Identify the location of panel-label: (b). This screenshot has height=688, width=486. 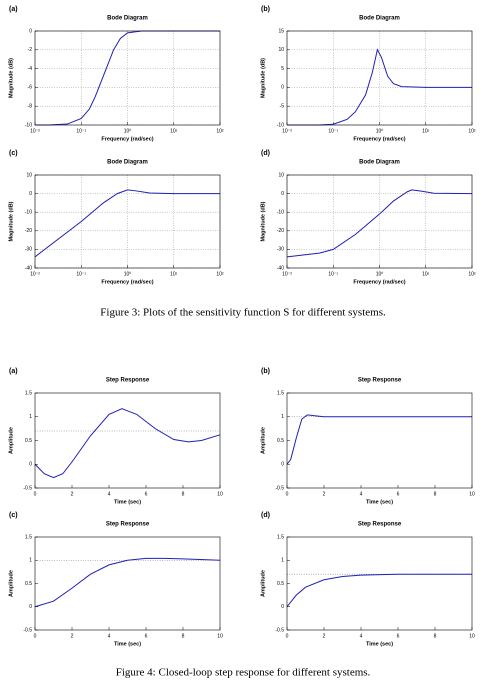
(265, 9).